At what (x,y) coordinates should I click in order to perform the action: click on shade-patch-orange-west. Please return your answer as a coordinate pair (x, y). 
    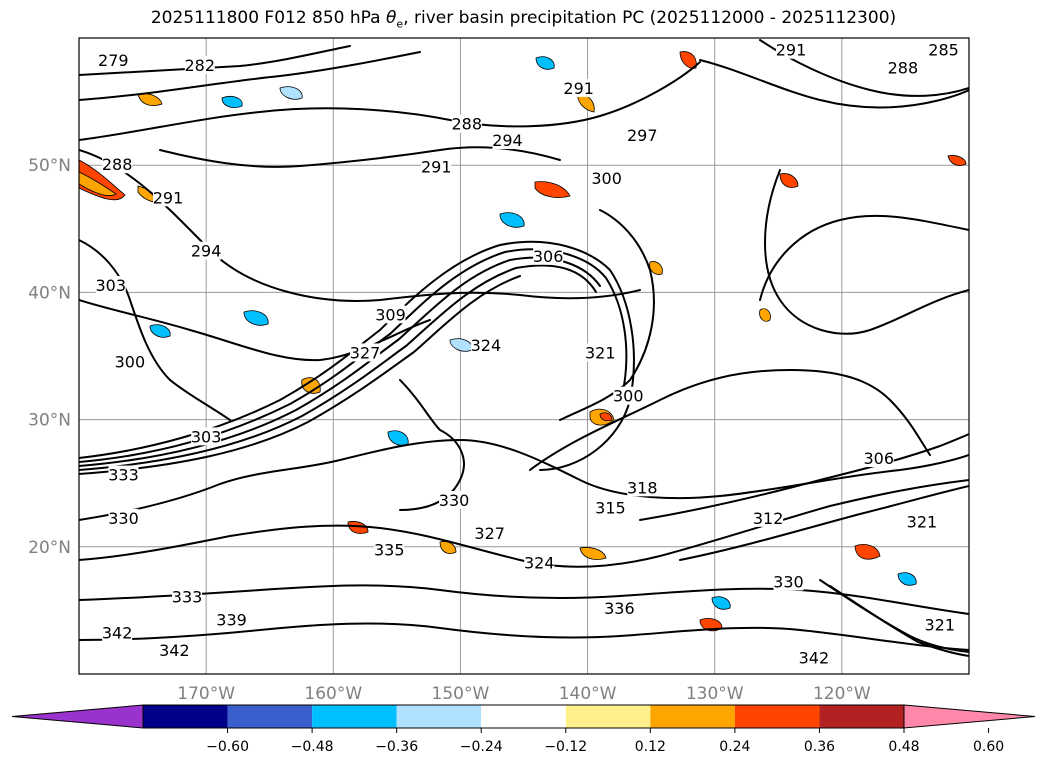
    Looking at the image, I should click on (98, 184).